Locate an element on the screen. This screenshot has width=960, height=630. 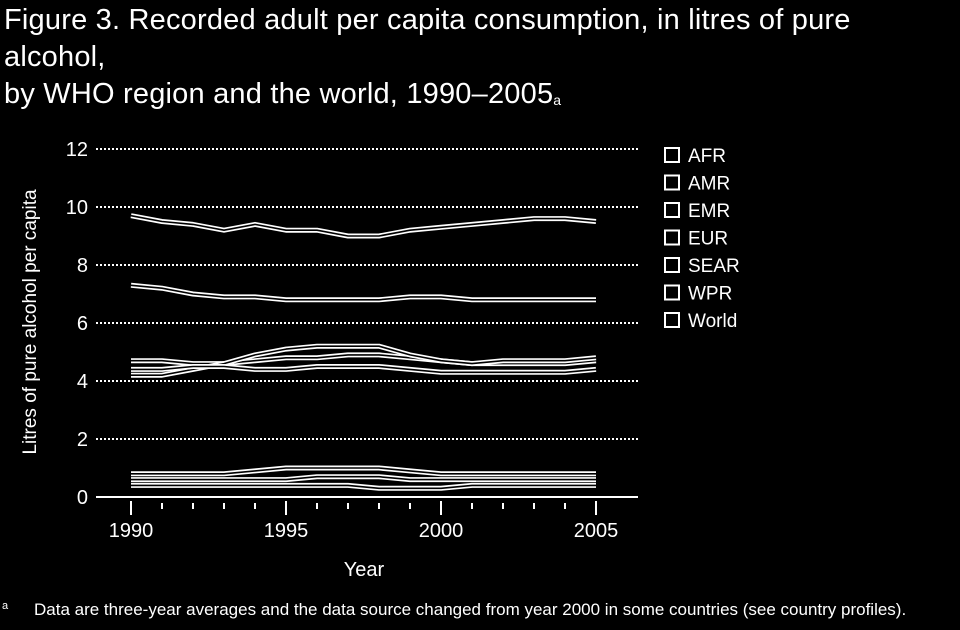
y-tick-label-6: 6 is located at coordinates (82, 324).